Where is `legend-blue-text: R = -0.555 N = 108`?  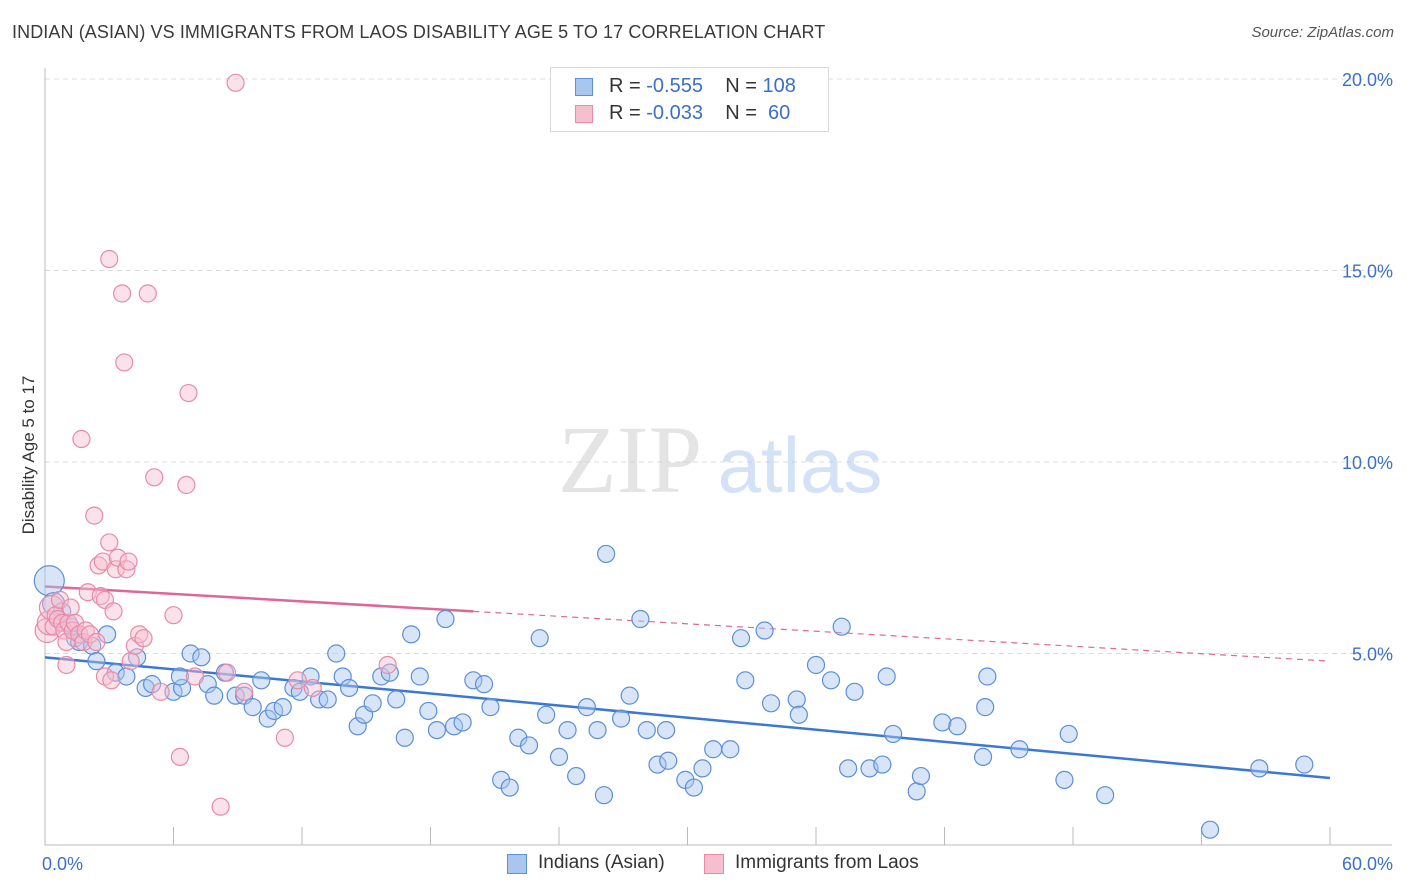
legend-blue-text: R = -0.555 N = 108 is located at coordinates (702, 86).